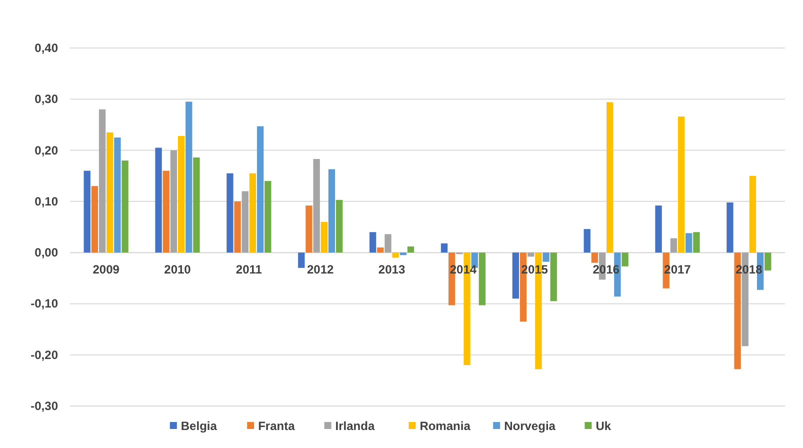  Describe the element at coordinates (604, 426) in the screenshot. I see `legend-label: Uk` at that location.